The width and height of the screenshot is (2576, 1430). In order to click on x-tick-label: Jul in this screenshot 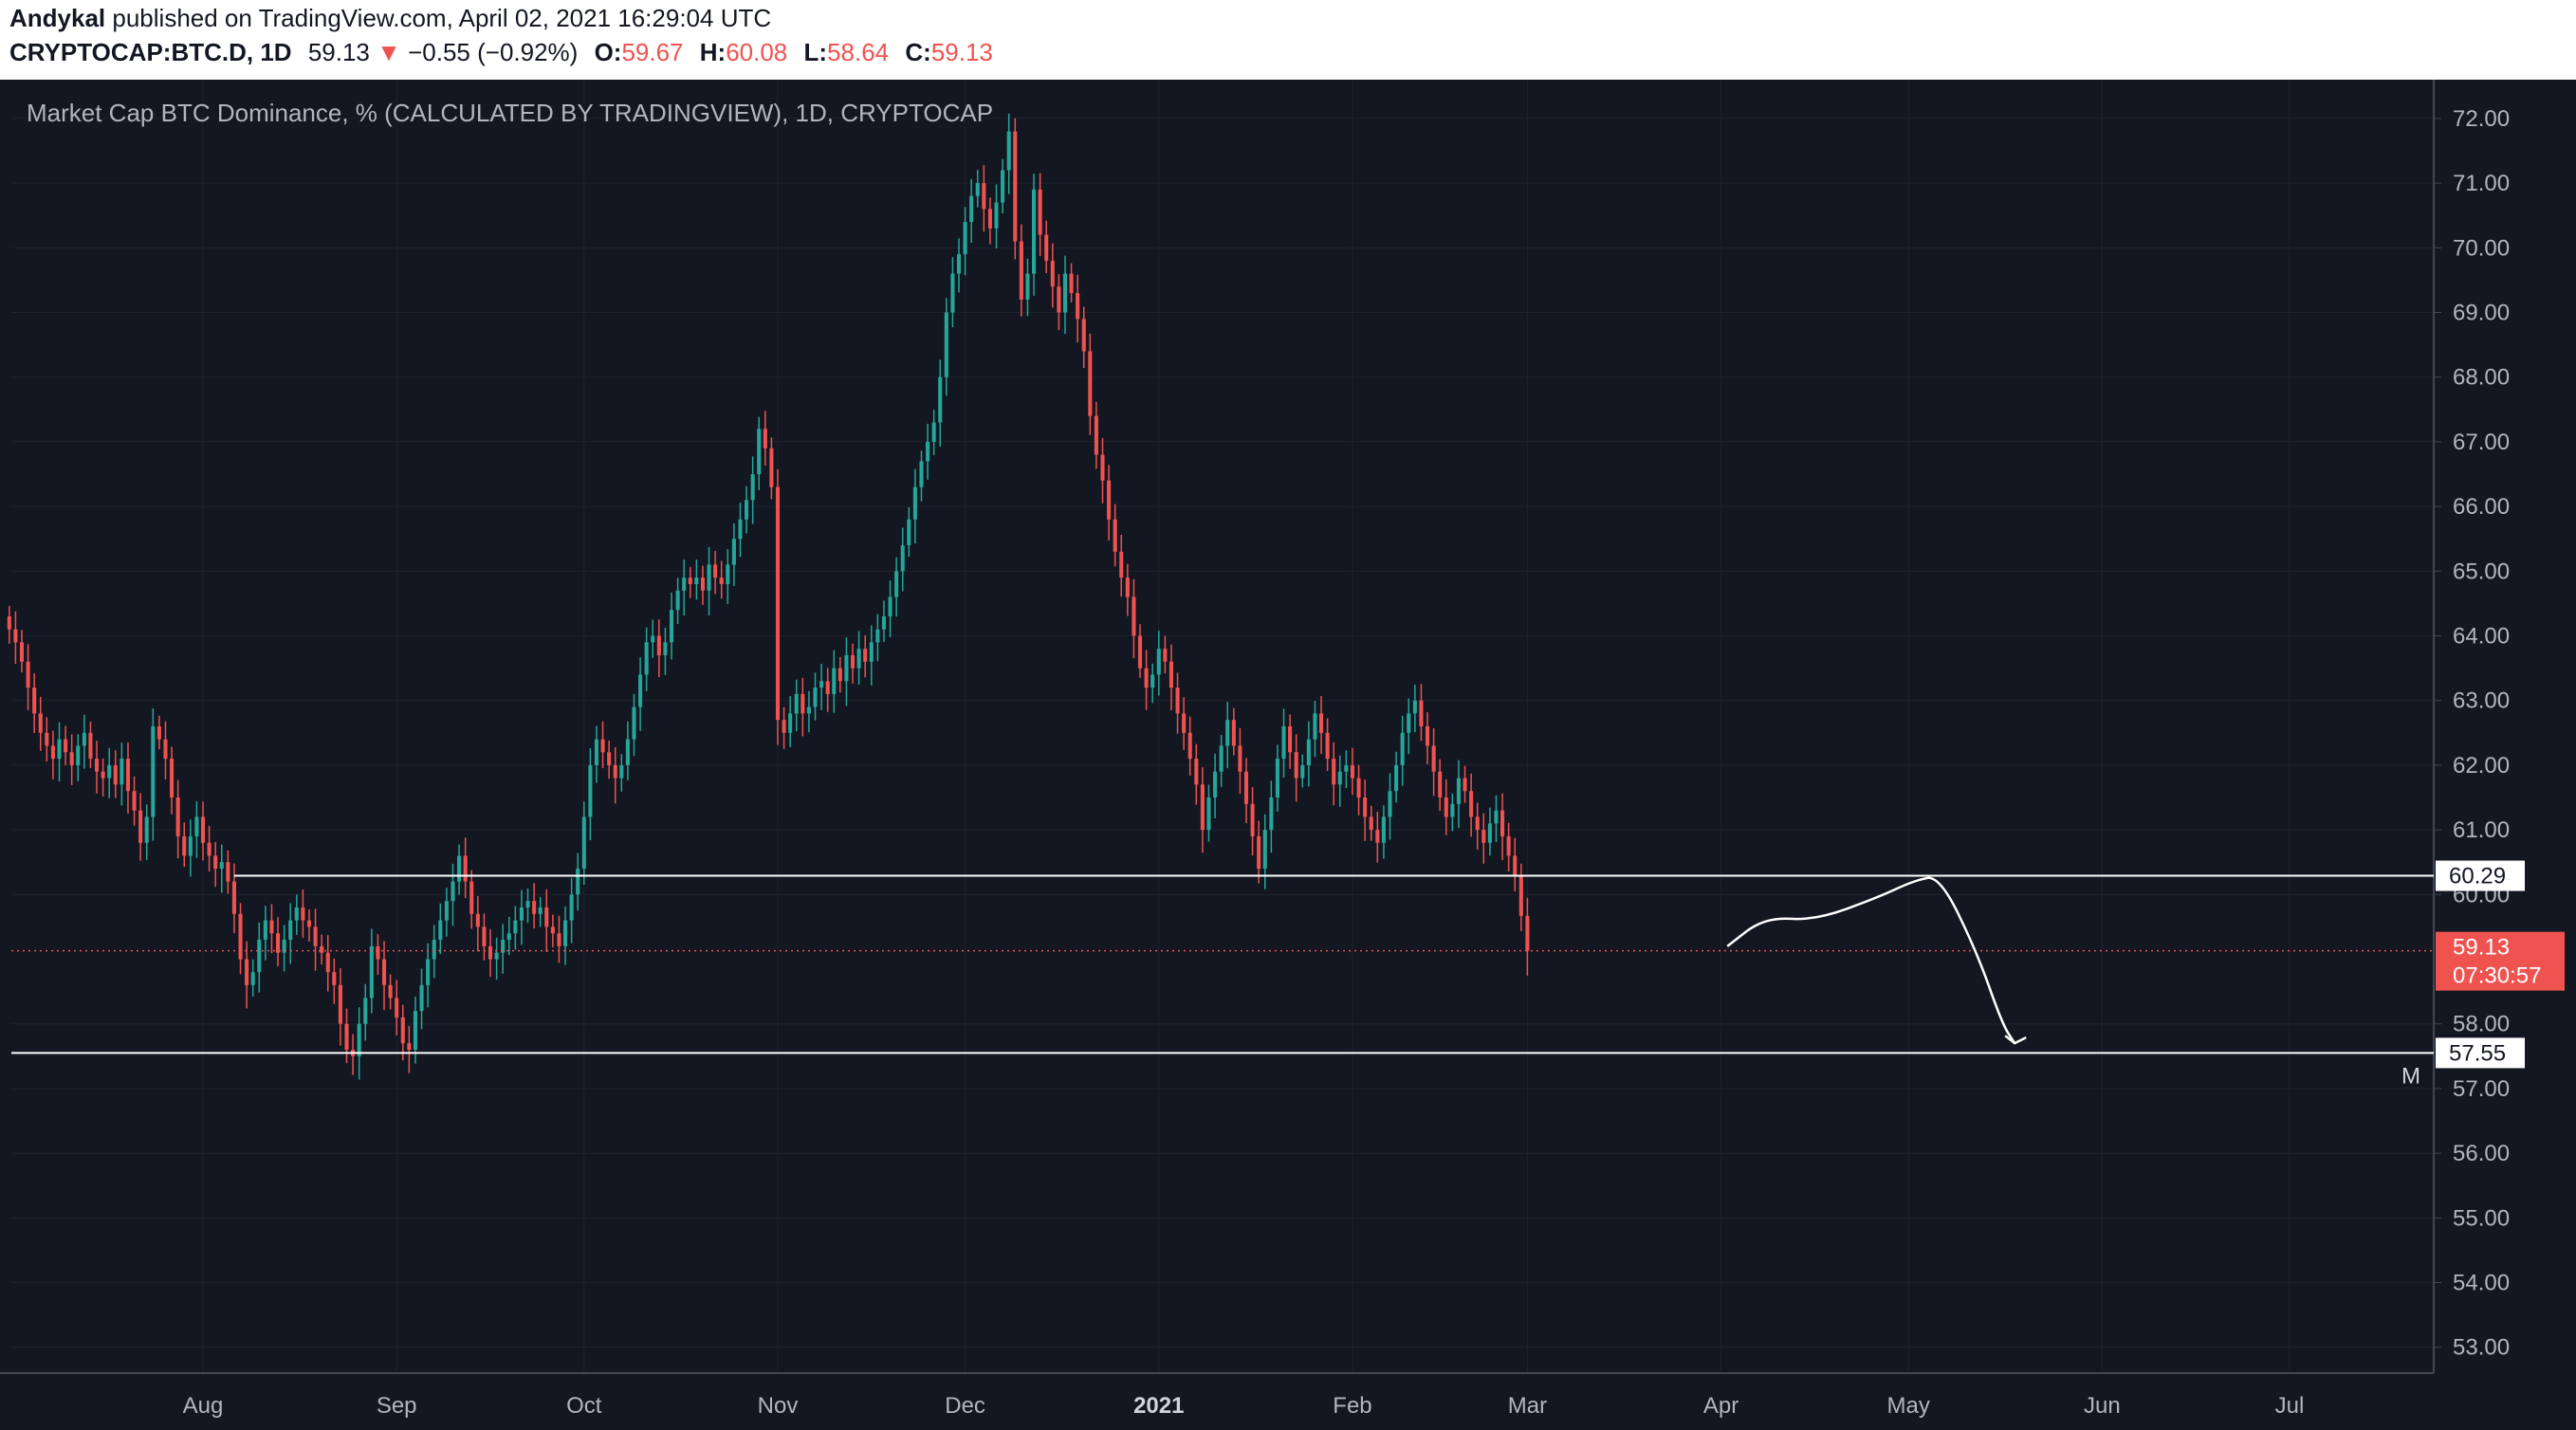, I will do `click(2290, 1406)`.